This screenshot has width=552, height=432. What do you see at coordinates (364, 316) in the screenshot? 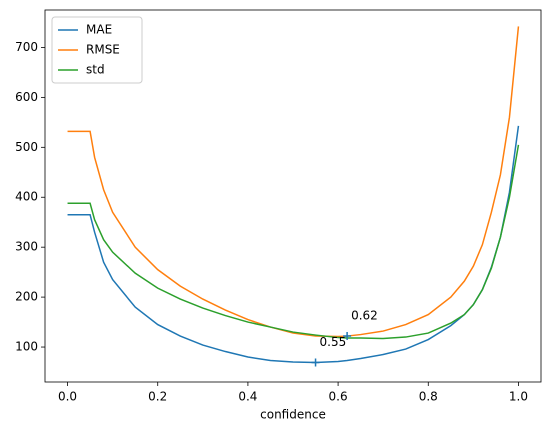
I see `annotation-text: 0.62` at bounding box center [364, 316].